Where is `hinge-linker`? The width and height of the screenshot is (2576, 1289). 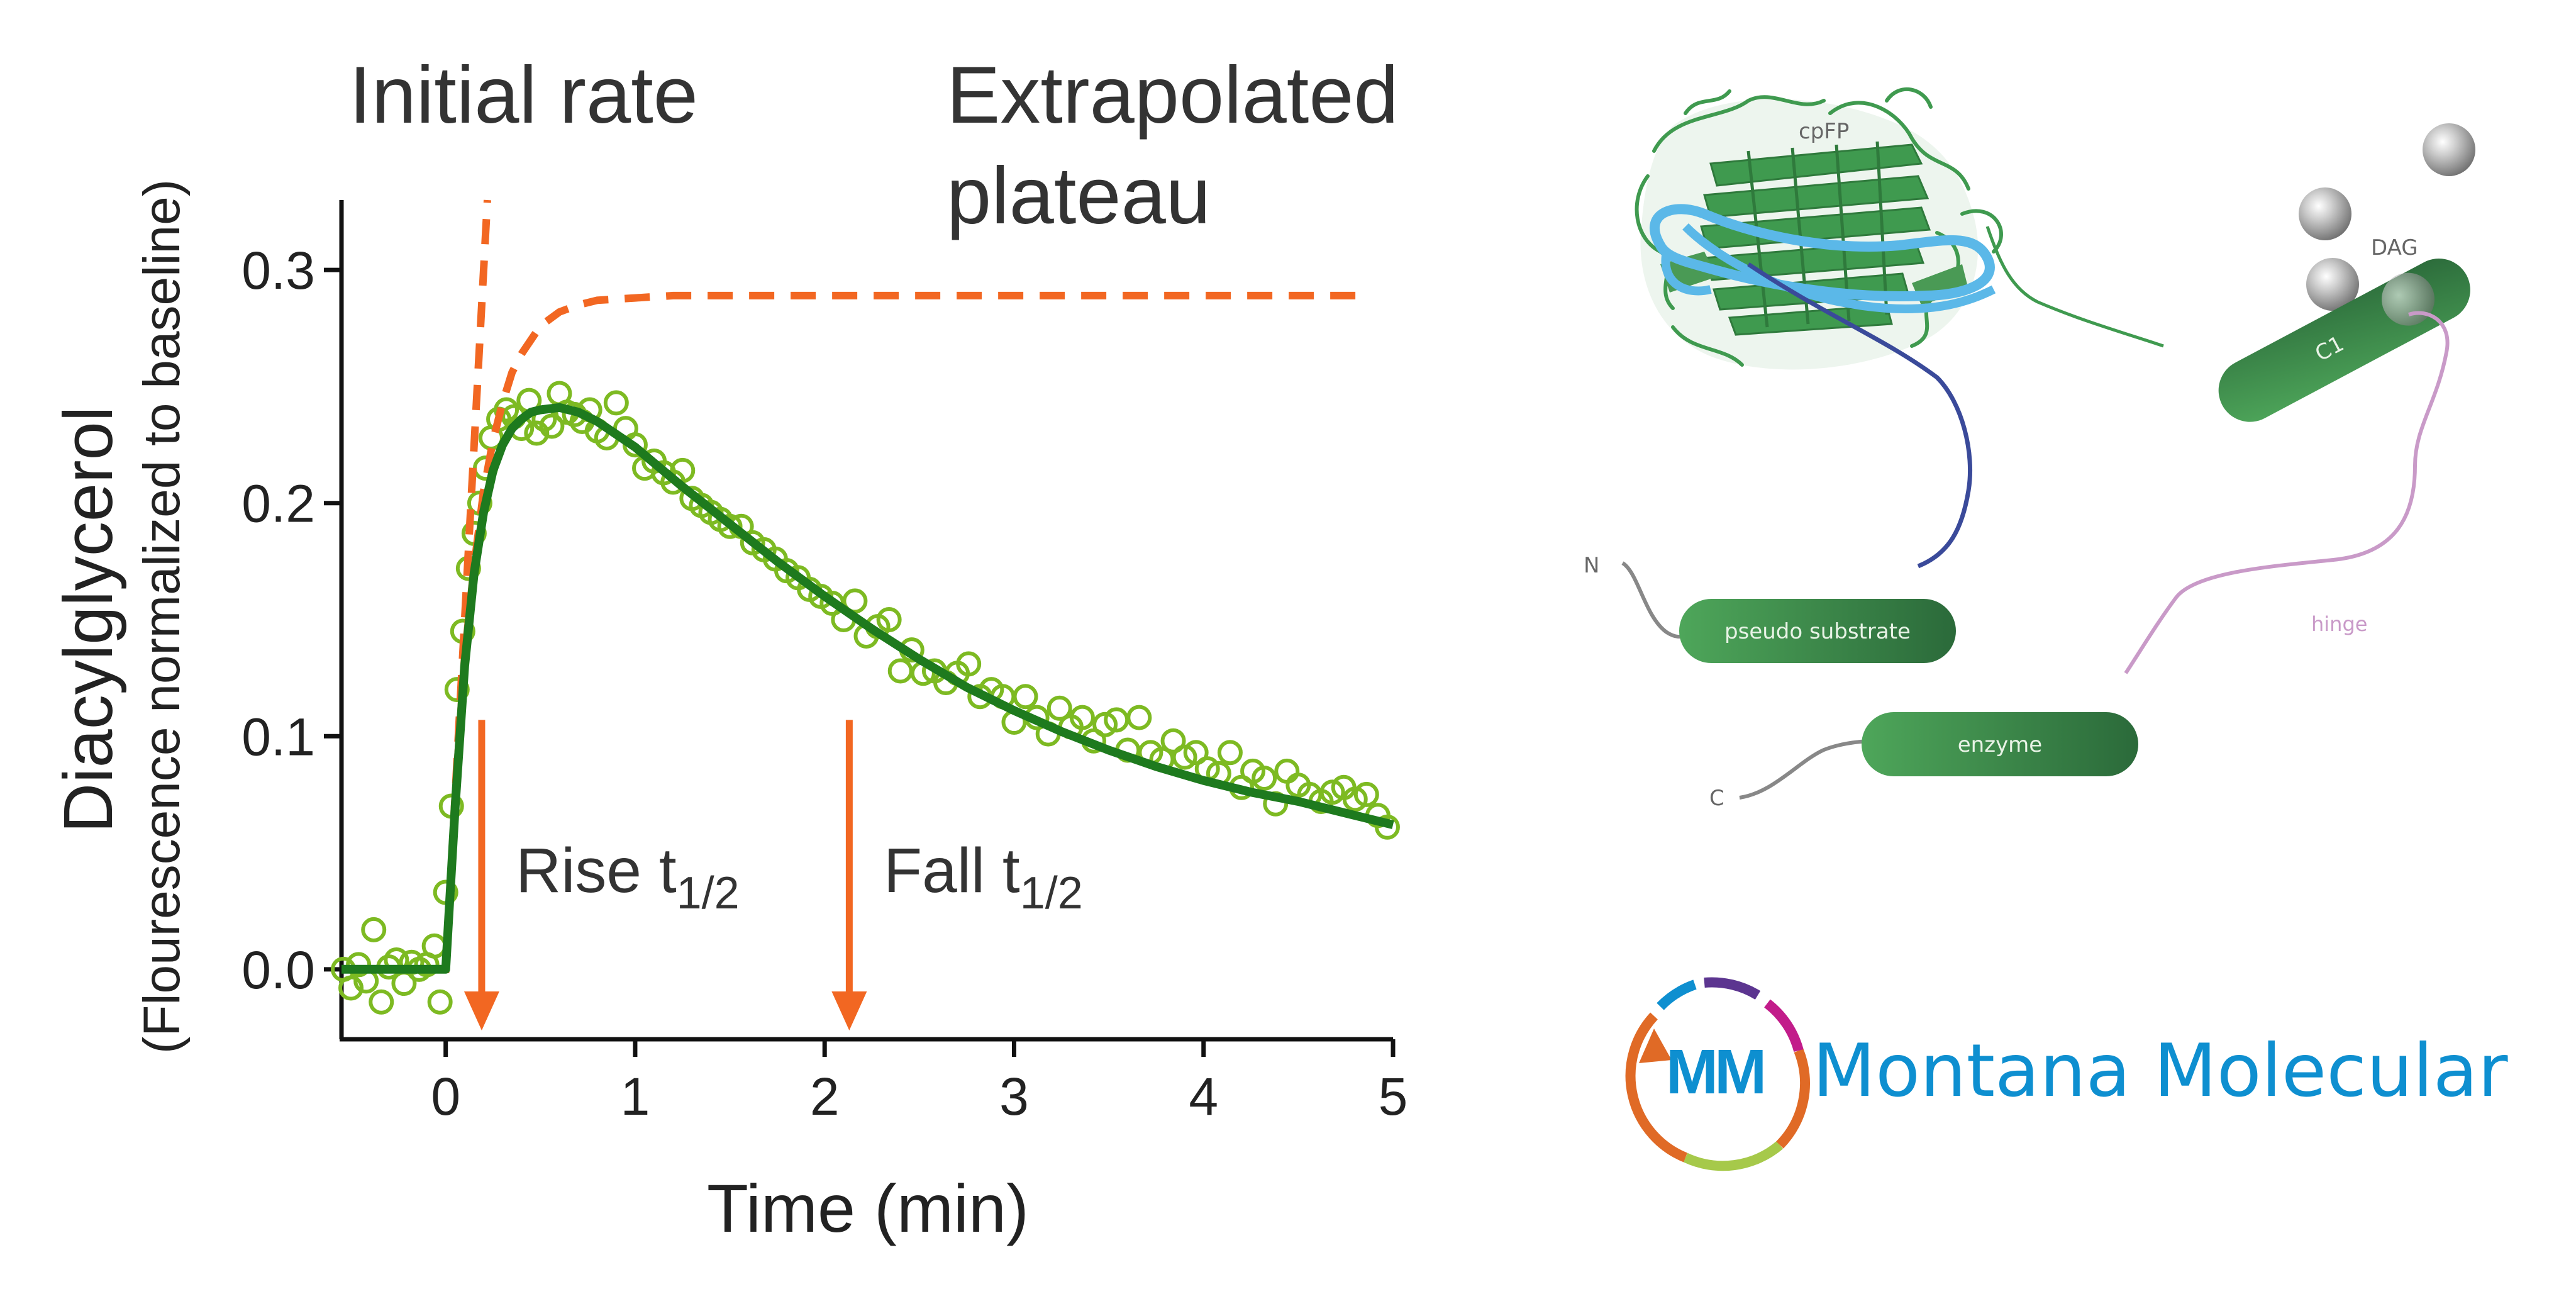 hinge-linker is located at coordinates (2287, 492).